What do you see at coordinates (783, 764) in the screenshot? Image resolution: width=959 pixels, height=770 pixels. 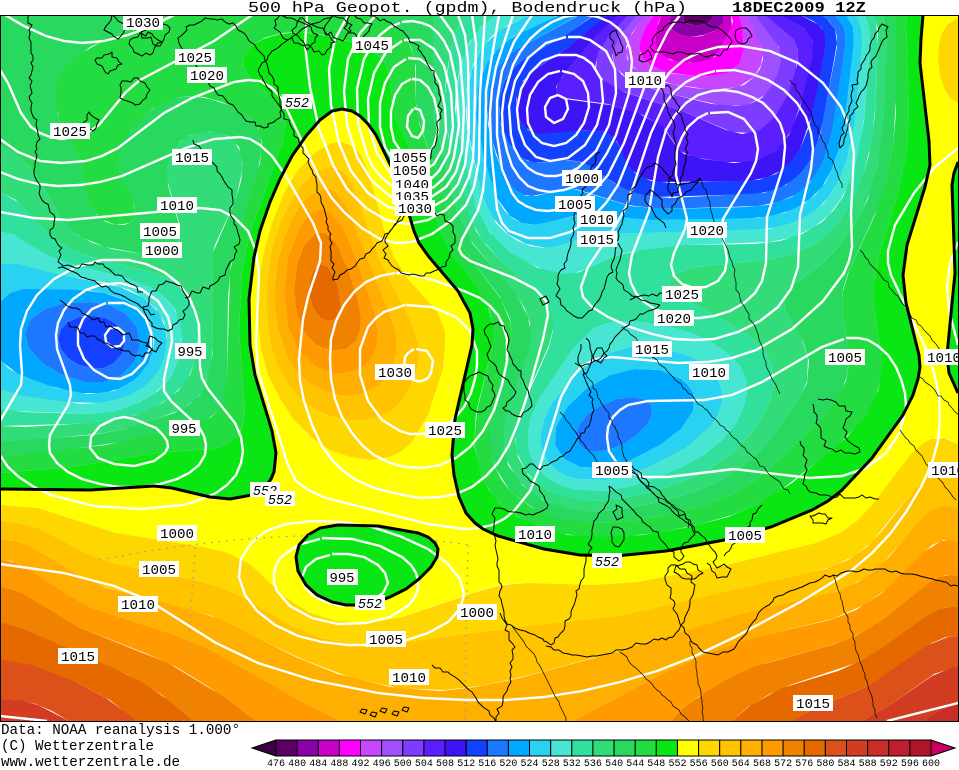 I see `svg-text: 572` at bounding box center [783, 764].